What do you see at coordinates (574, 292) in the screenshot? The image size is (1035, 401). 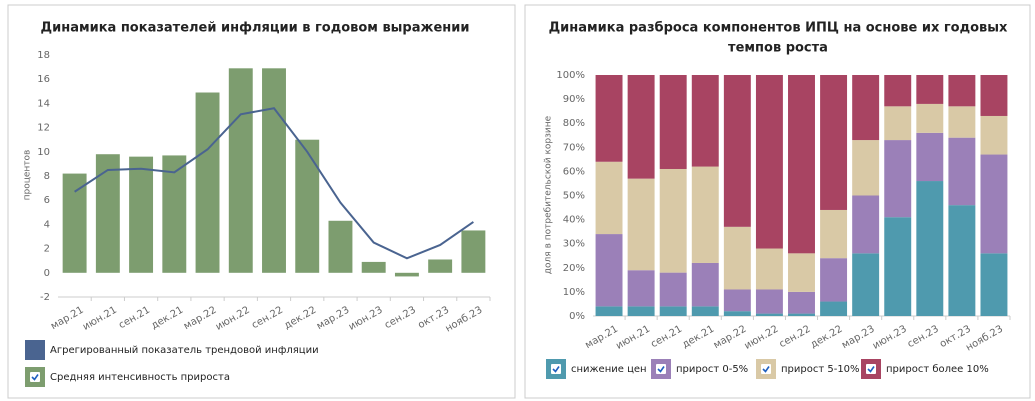 I see `y-tick-label: 10%` at bounding box center [574, 292].